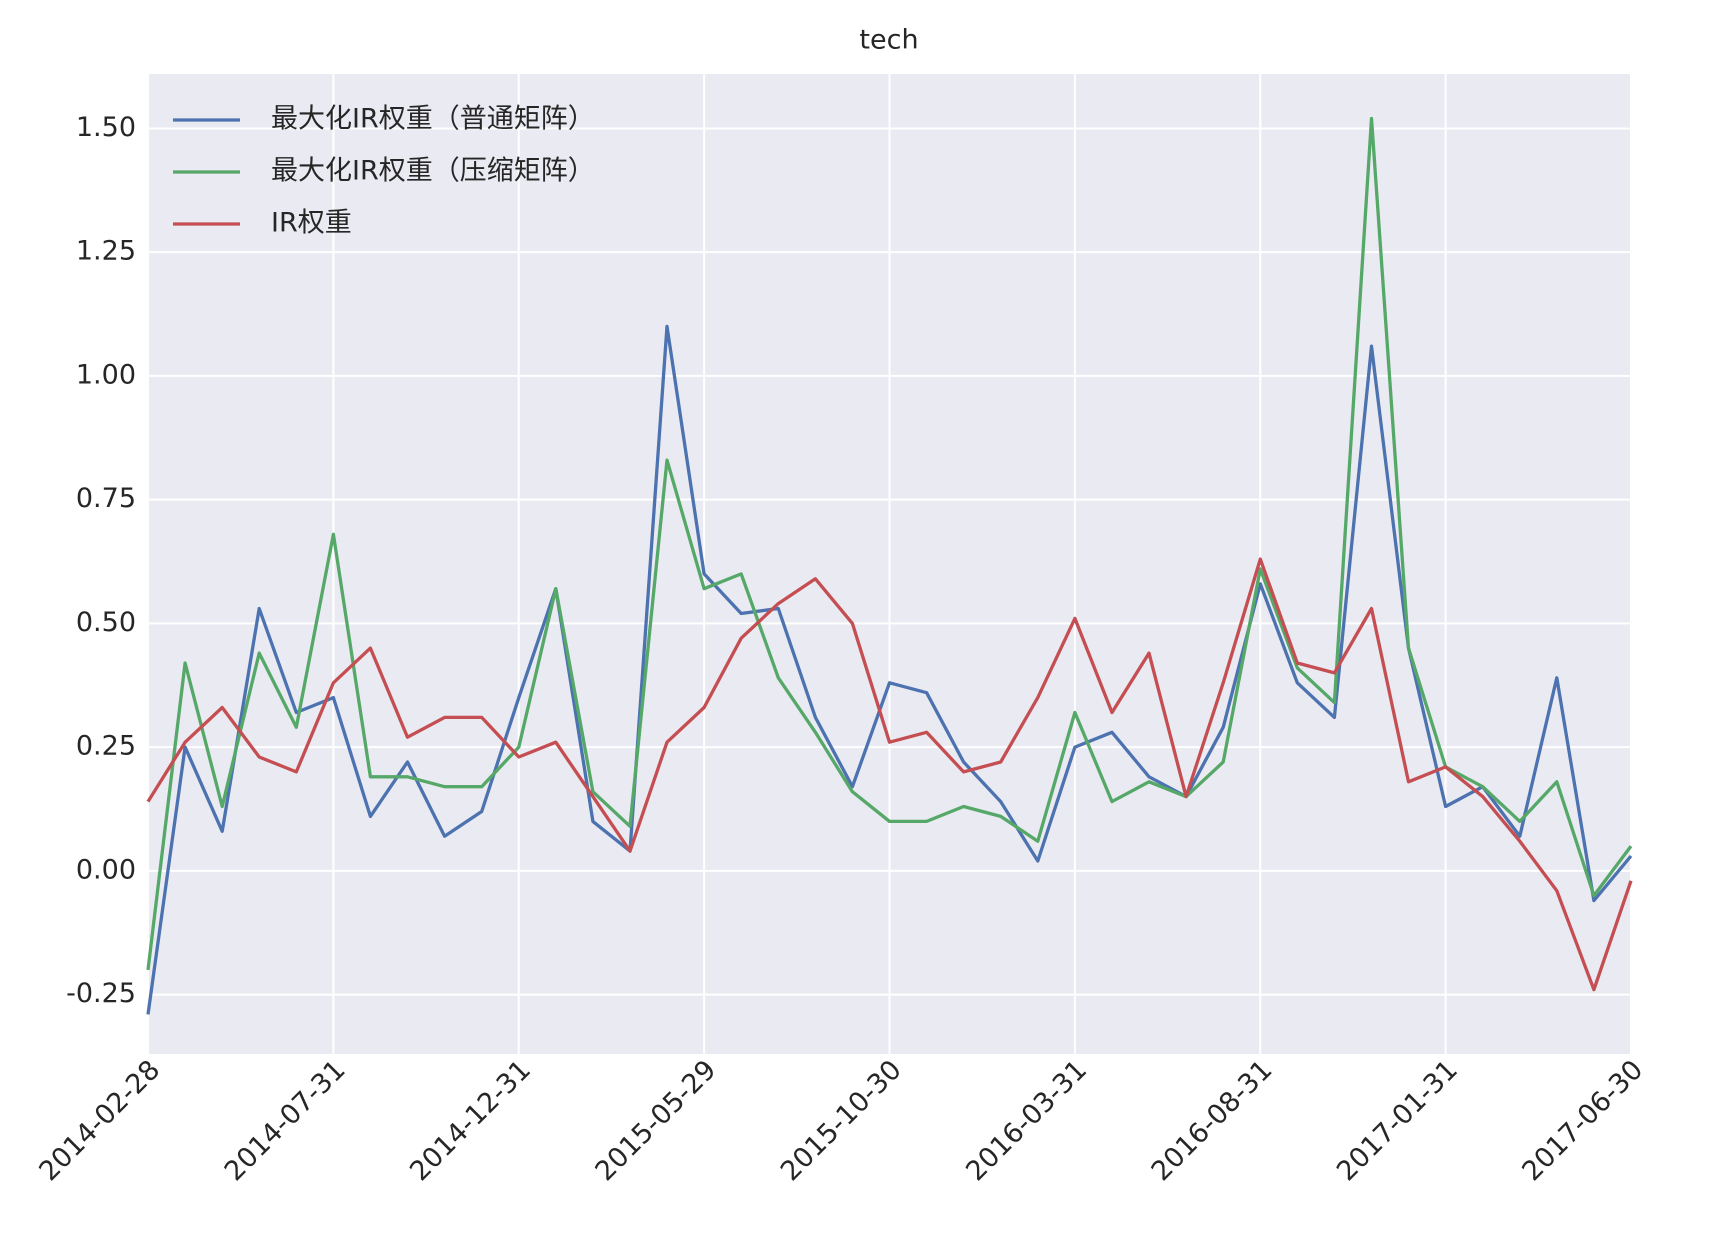 Image resolution: width=1728 pixels, height=1240 pixels. I want to click on legend-label: 最大化IR权重（普通矩阵）, so click(433, 119).